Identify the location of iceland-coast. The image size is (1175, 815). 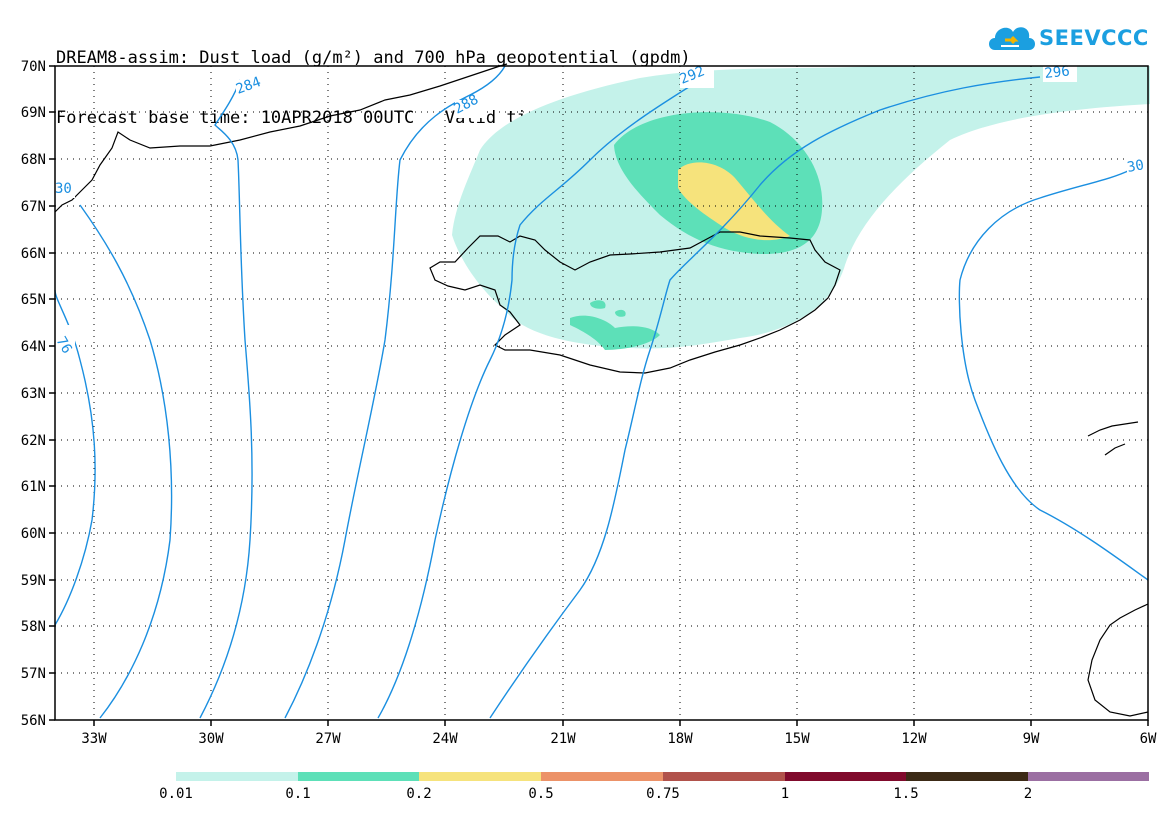
(635, 302).